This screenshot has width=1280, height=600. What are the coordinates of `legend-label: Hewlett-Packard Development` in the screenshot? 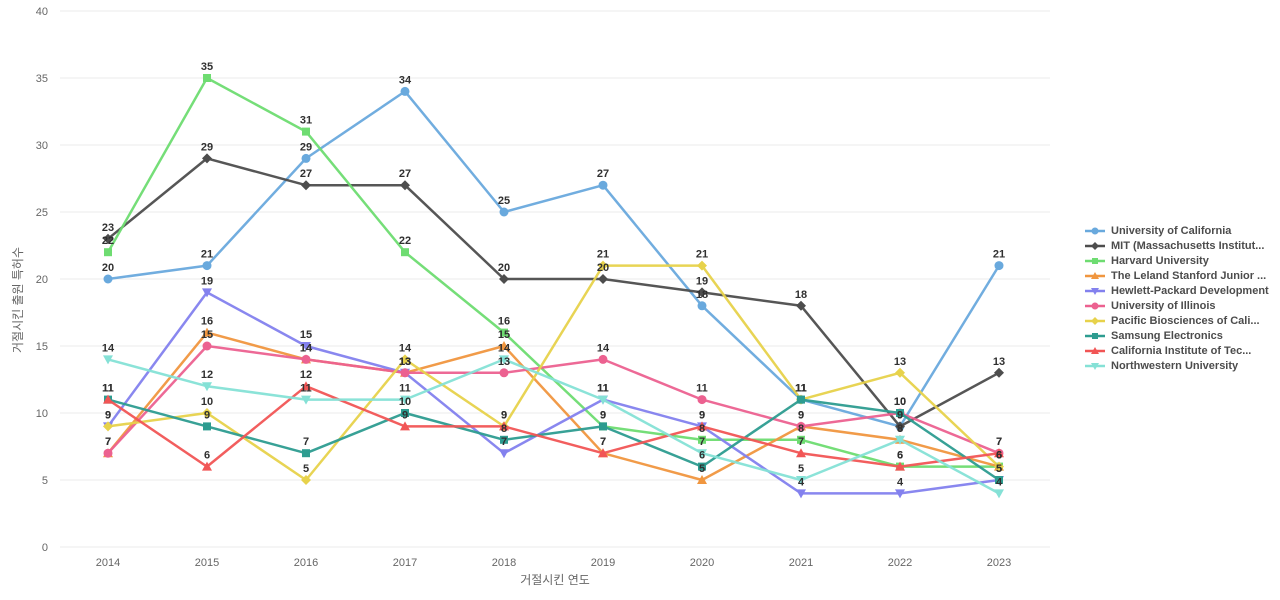 It's located at (1190, 290).